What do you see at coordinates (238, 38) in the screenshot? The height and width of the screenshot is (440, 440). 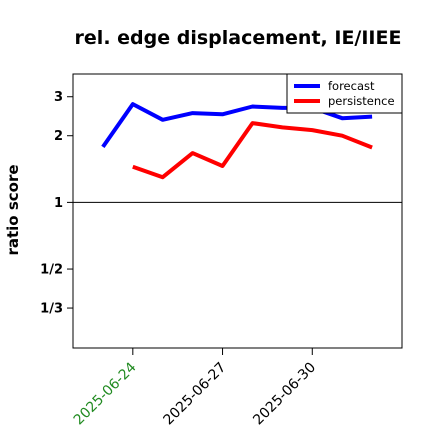 I see `chart-title: rel. edge displacement, IE/IIEE` at bounding box center [238, 38].